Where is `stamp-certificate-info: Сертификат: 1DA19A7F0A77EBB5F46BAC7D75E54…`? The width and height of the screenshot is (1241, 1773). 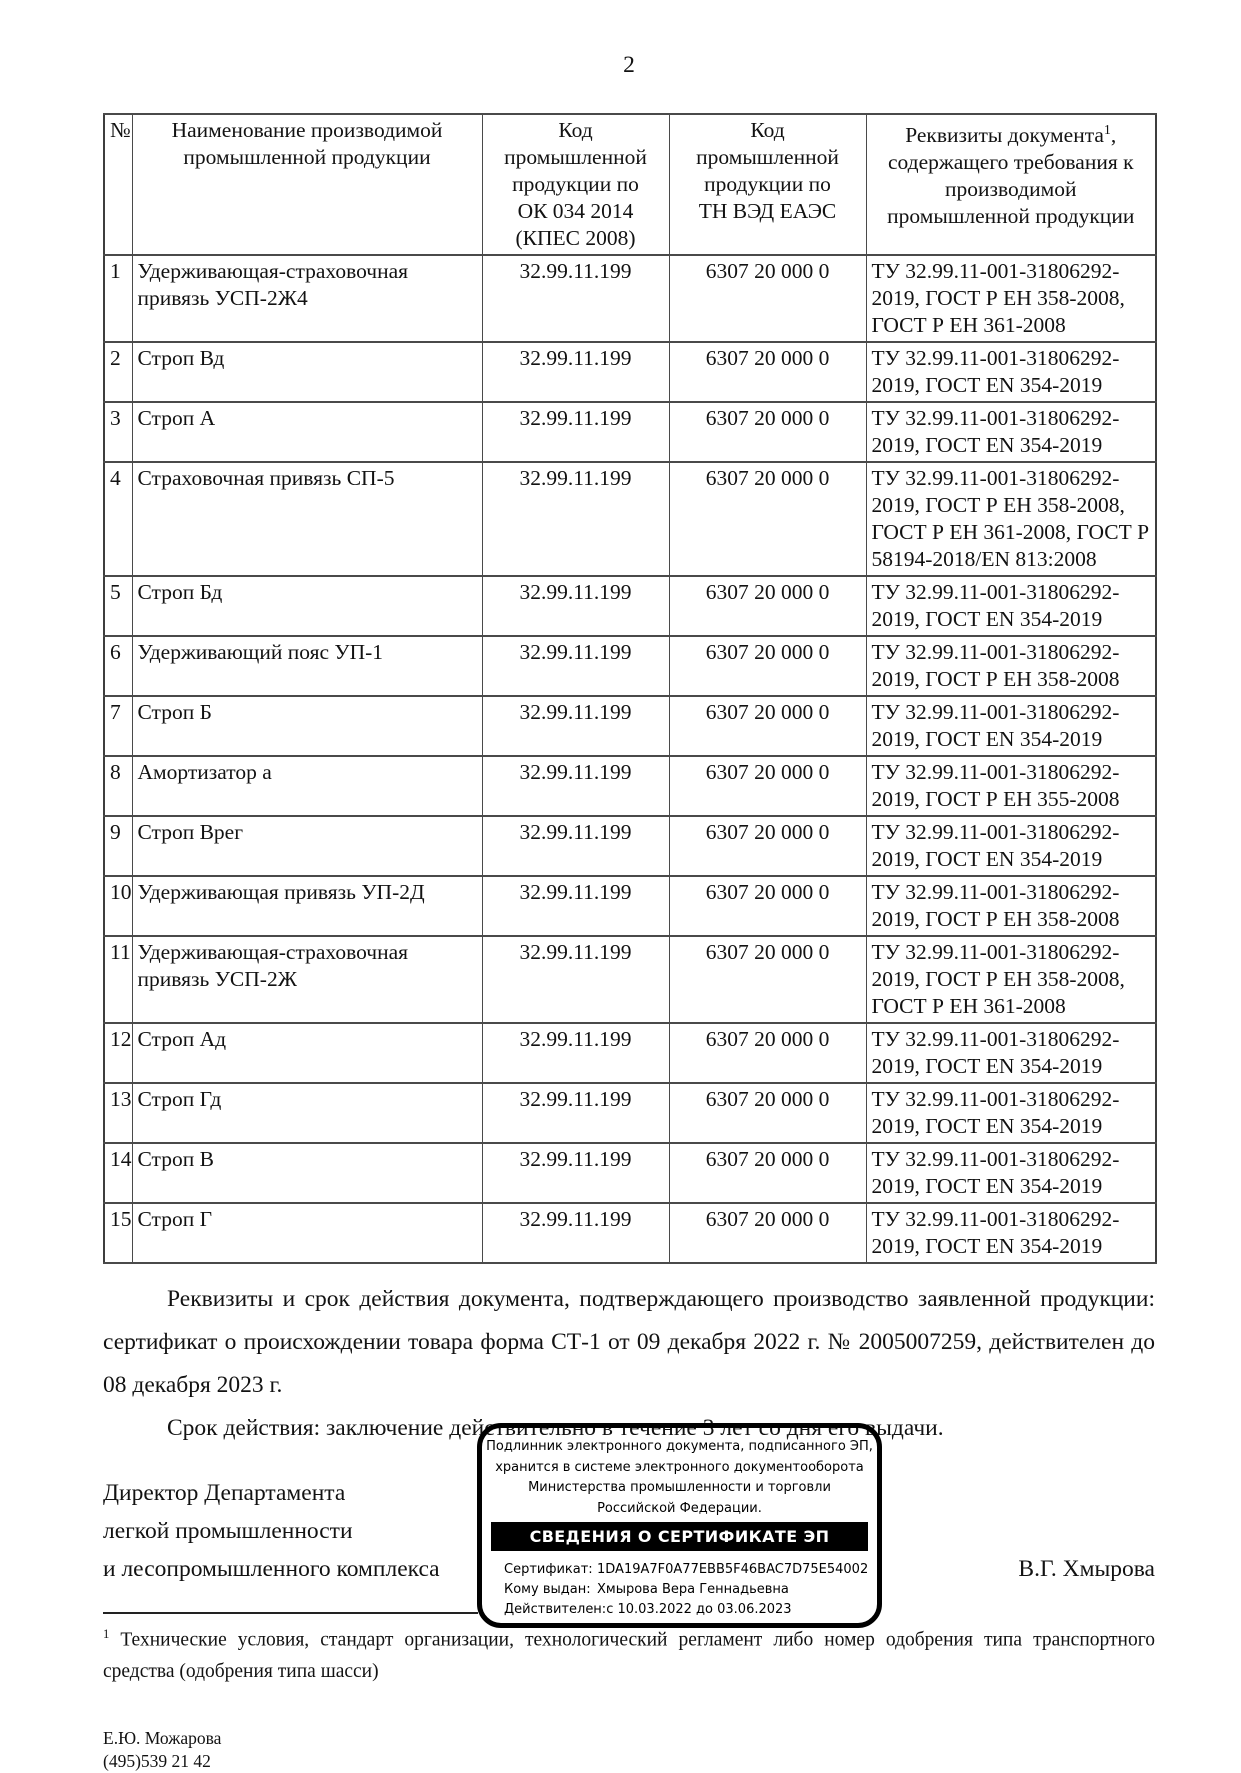
stamp-certificate-info: Сертификат: 1DA19A7F0A77EBB5F46BAC7D75E54… is located at coordinates (679, 1585).